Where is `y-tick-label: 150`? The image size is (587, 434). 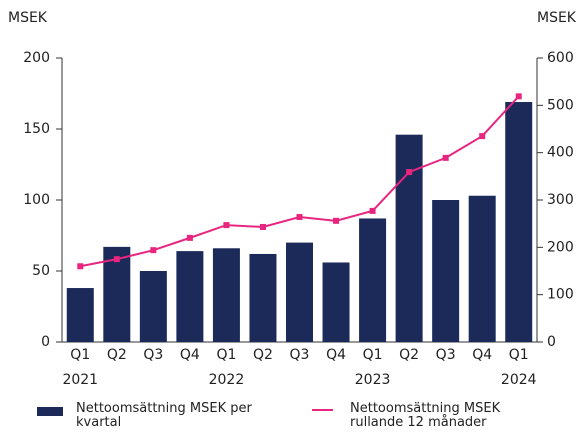 y-tick-label: 150 is located at coordinates (36, 129).